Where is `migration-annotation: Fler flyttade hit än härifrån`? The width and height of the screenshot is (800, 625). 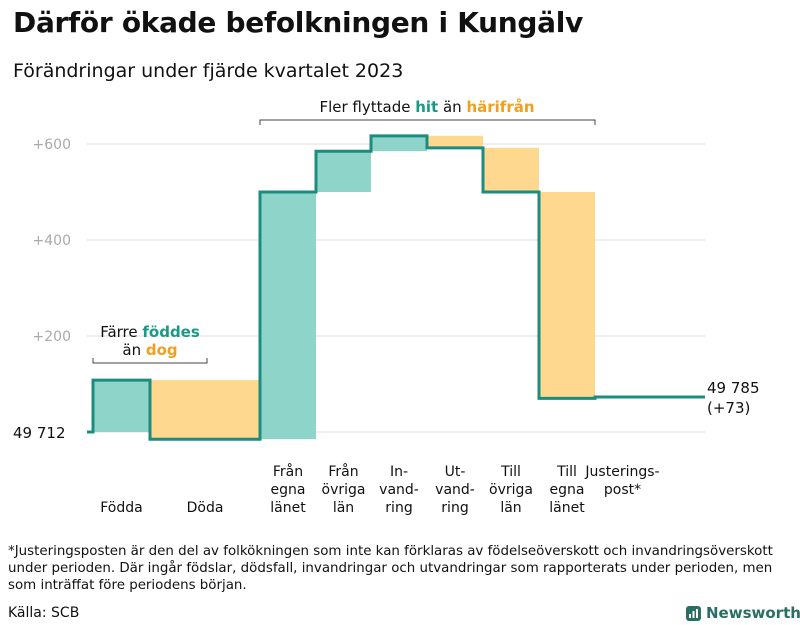
migration-annotation: Fler flyttade hit än härifrån is located at coordinates (426, 107).